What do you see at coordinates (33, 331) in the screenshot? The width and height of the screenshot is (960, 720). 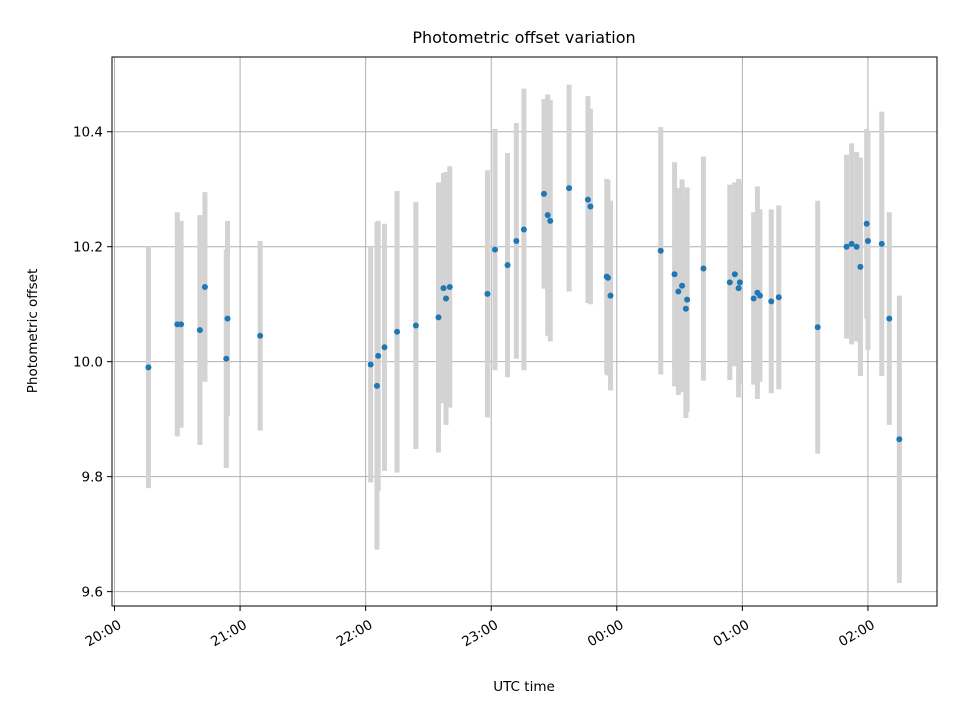 I see `y-axis-label: Photometric offset` at bounding box center [33, 331].